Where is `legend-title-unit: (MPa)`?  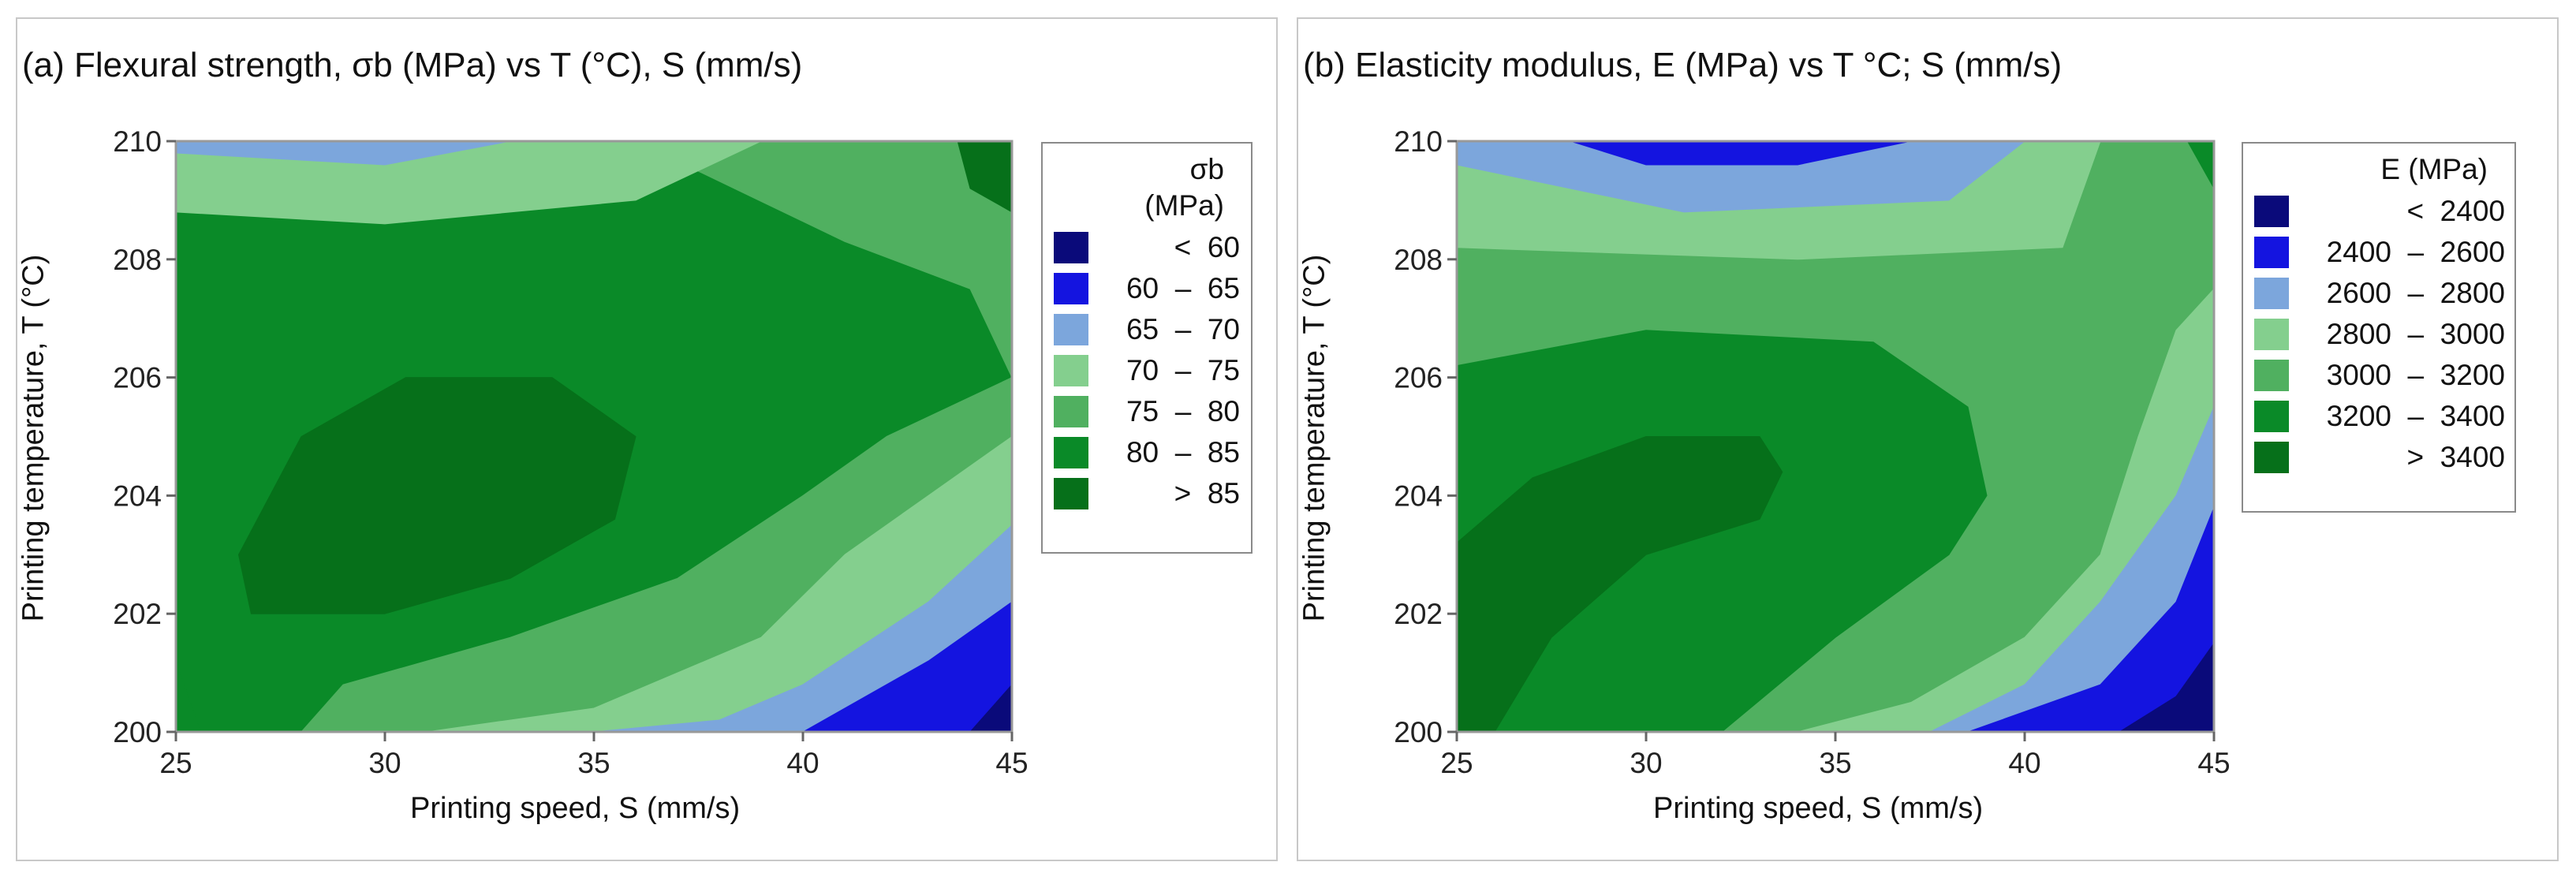
legend-title-unit: (MPa) is located at coordinates (1184, 205).